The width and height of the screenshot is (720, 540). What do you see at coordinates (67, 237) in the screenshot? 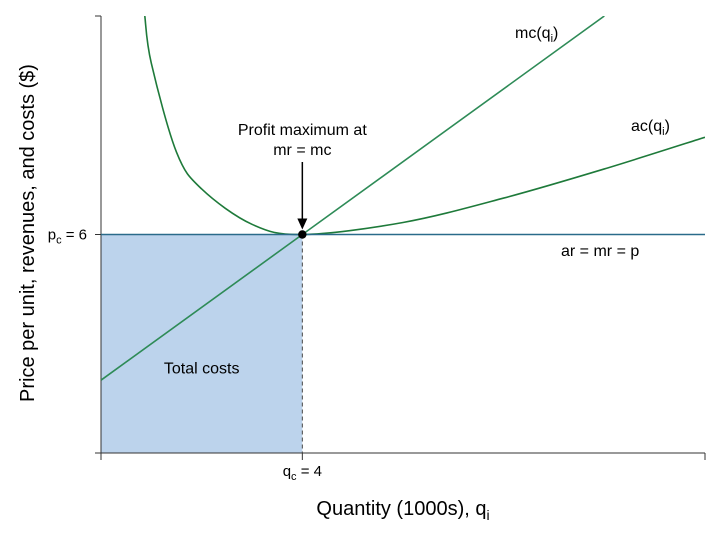
I see `y-tick-label-0: pc = 6` at bounding box center [67, 237].